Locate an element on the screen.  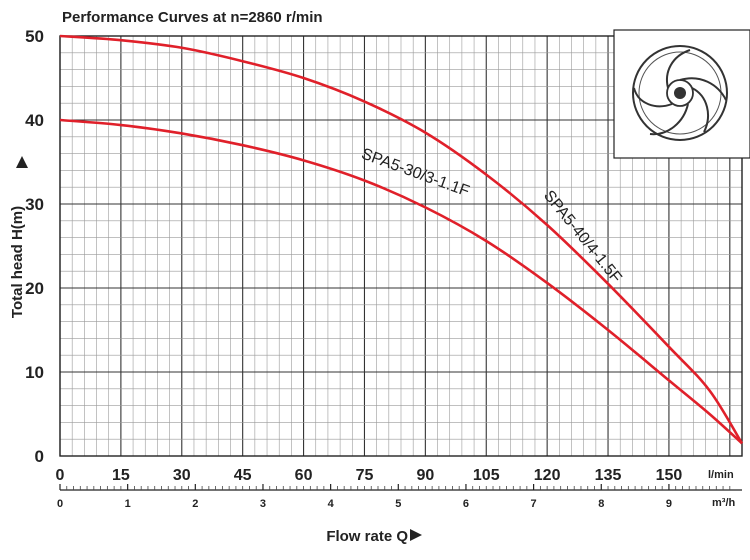
x-axis-label: Flow rate Q is located at coordinates (374, 536).